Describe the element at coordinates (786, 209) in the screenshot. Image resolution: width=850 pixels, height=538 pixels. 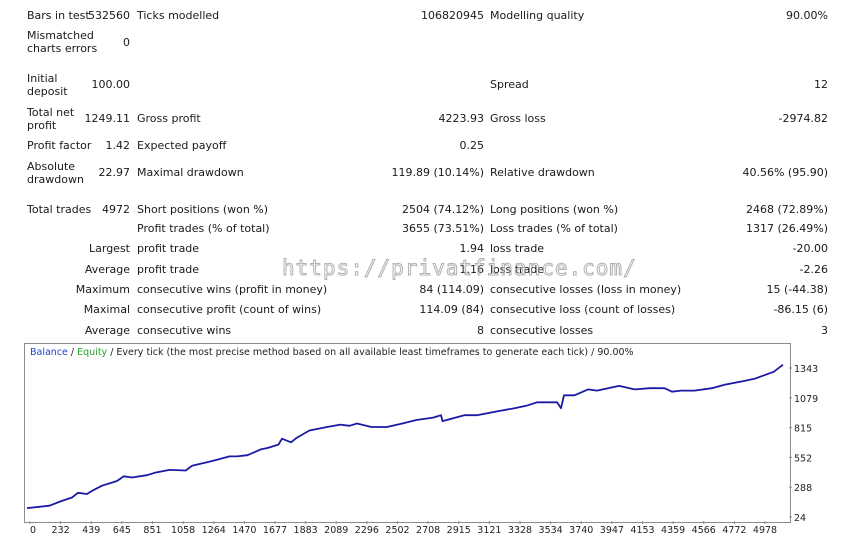
I see `long-positions-value: 2468 (72.89%)` at that location.